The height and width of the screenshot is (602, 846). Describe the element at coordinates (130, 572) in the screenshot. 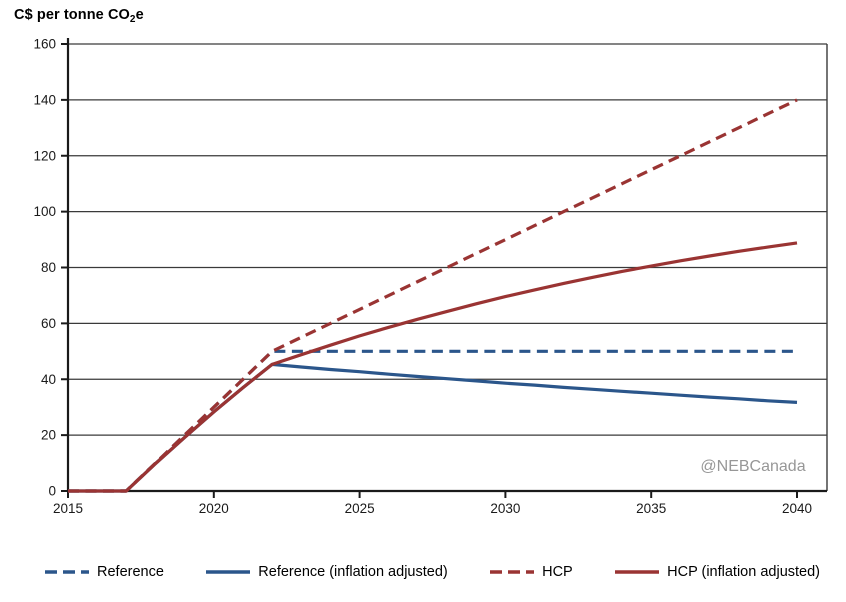

I see `legend-label-reference: Reference` at that location.